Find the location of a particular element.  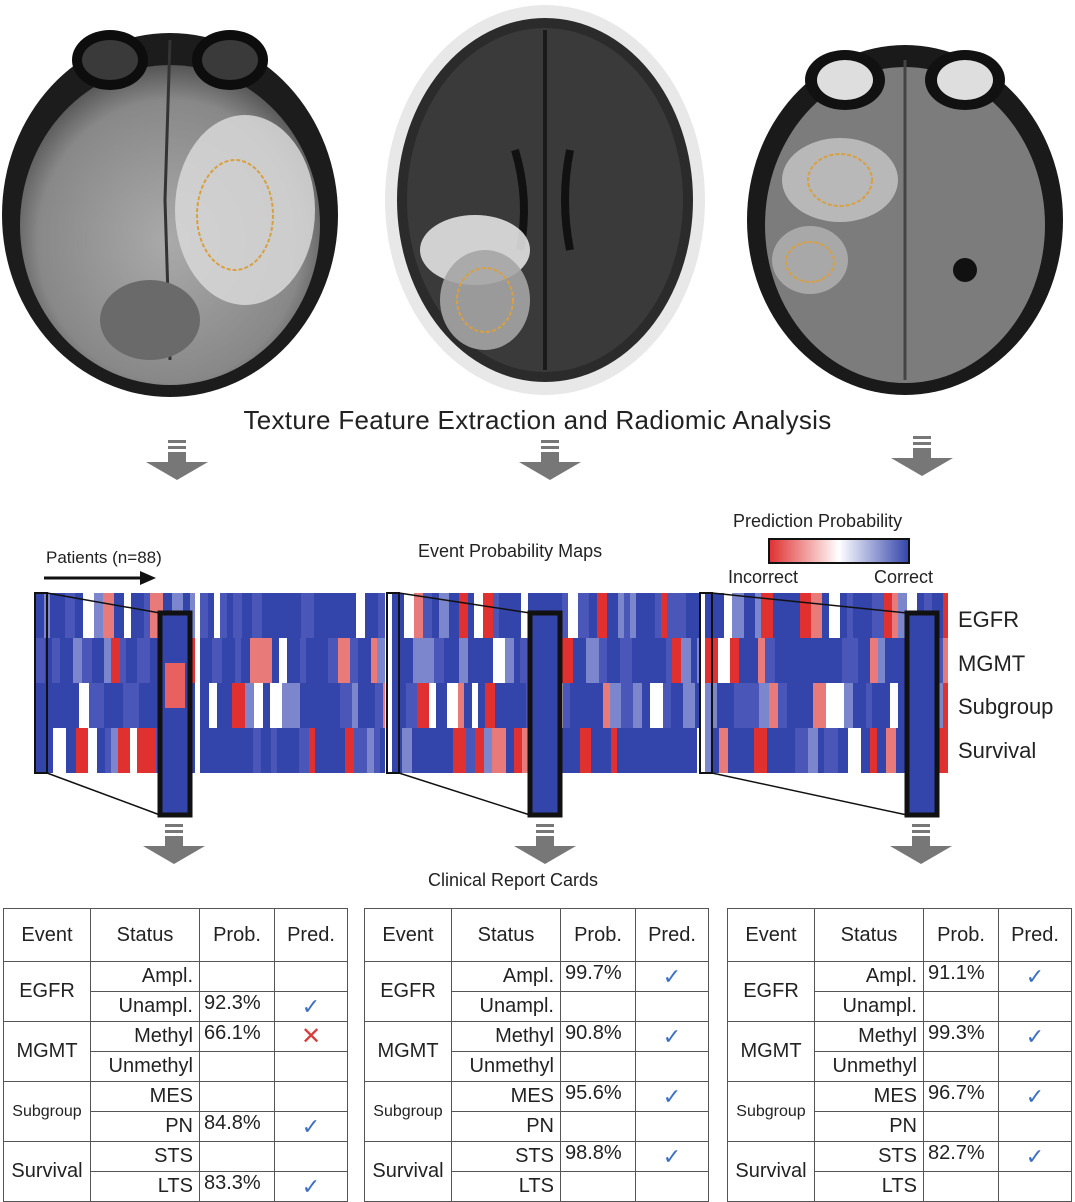

header-pred: Pred. is located at coordinates (1035, 935).